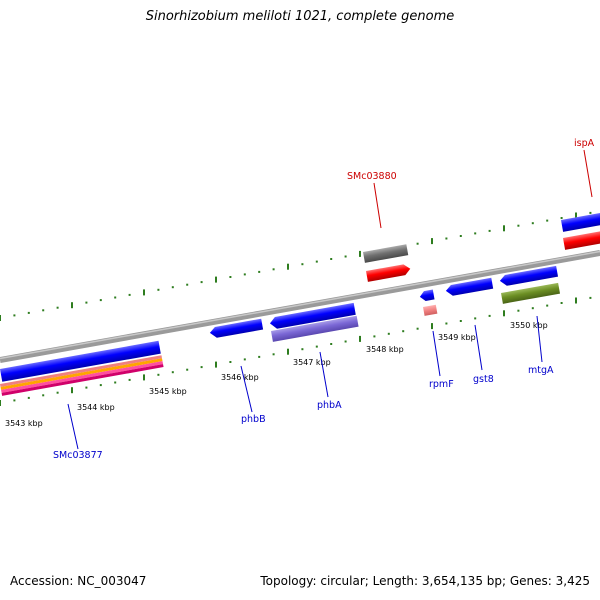 The image size is (600, 600). Describe the element at coordinates (82, 375) in the screenshot. I see `feature-stripes` at that location.